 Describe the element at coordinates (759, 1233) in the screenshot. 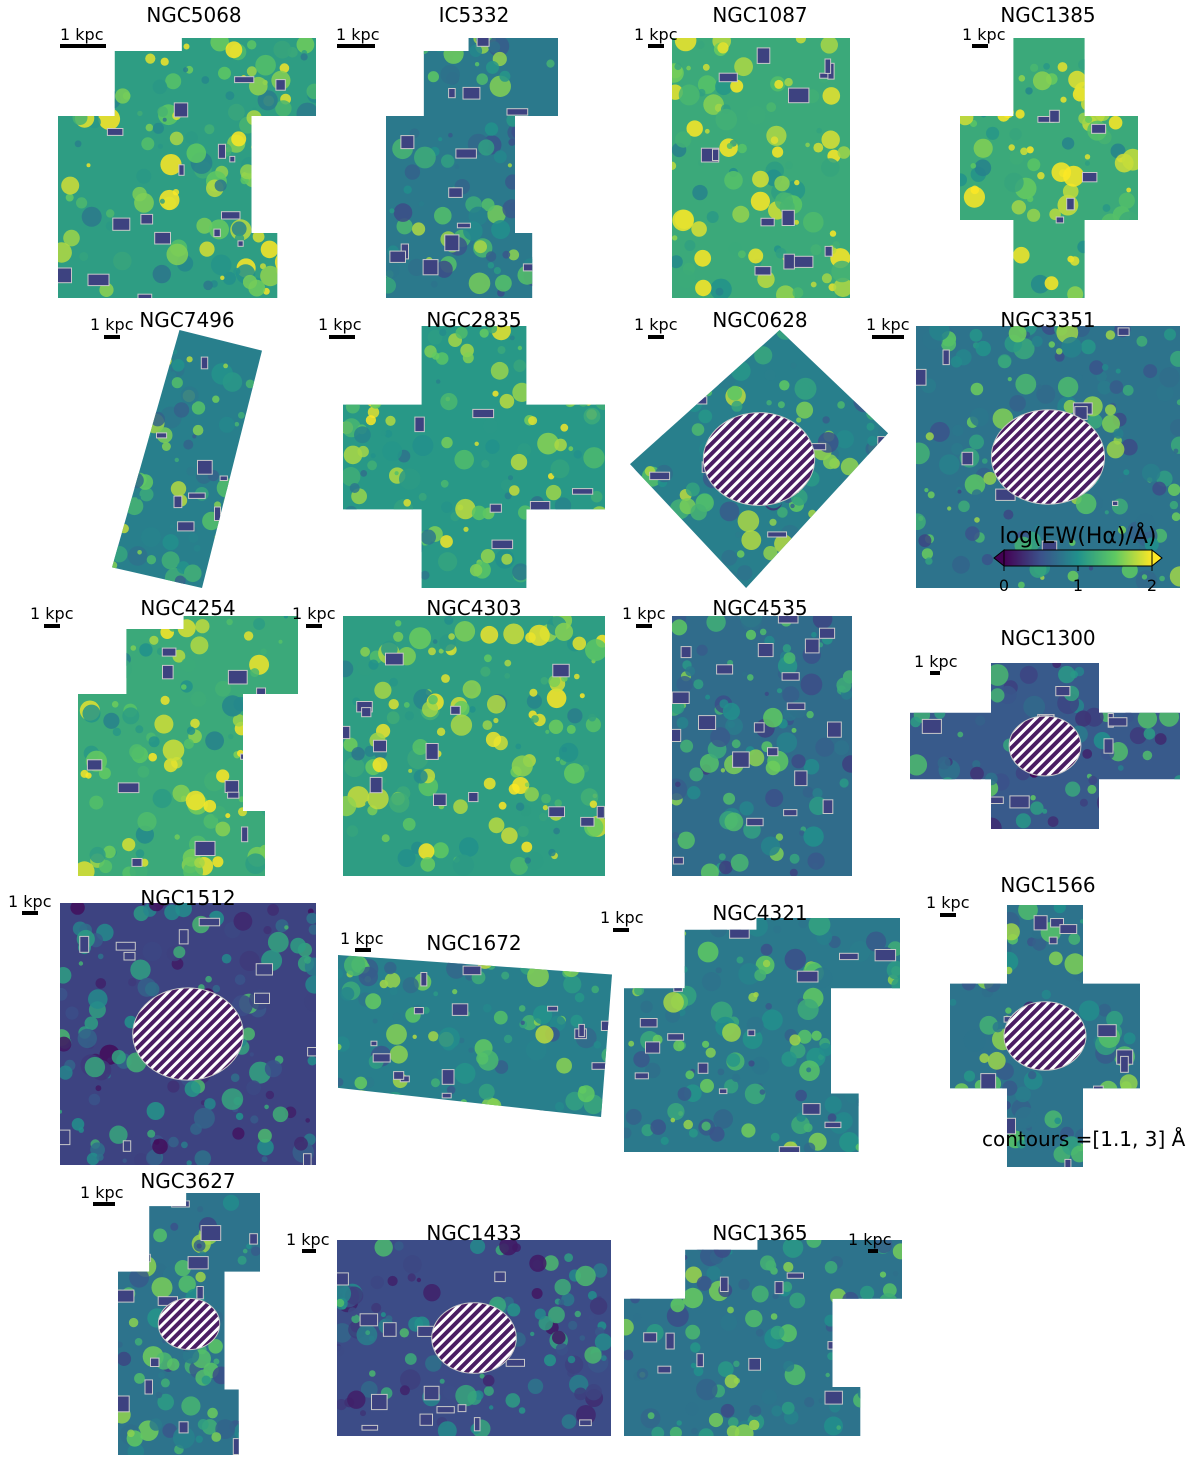

I see `panel-title: NGC1365` at that location.